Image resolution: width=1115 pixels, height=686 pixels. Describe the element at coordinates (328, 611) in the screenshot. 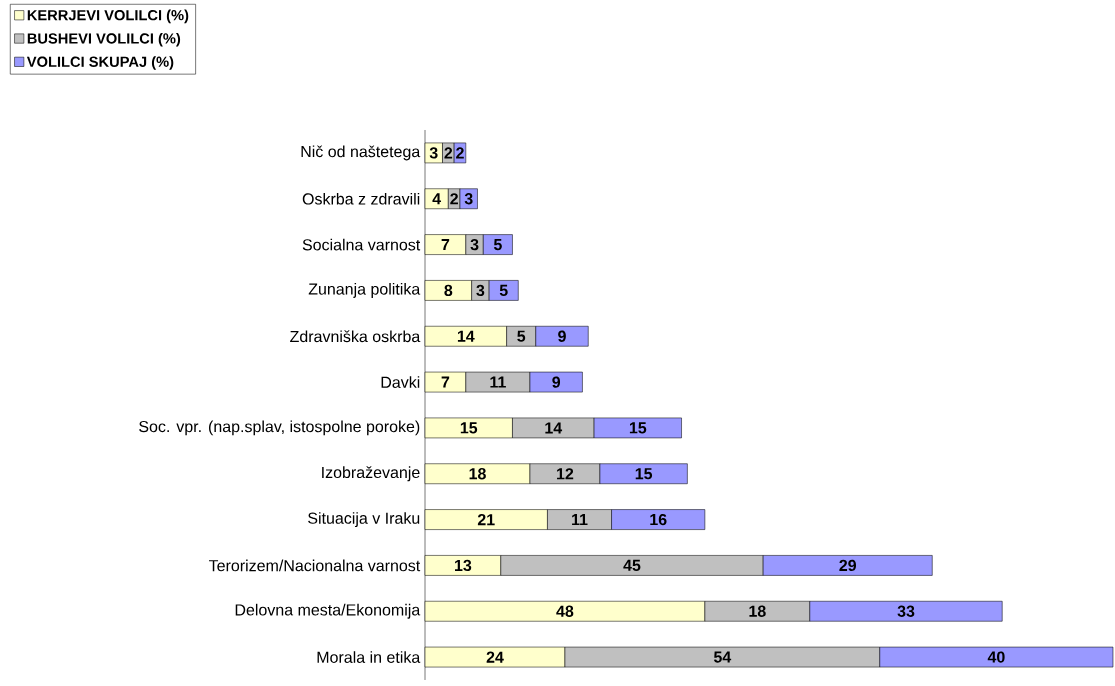

I see `y-tick-label: Delovna mesta/Ekonomija` at that location.